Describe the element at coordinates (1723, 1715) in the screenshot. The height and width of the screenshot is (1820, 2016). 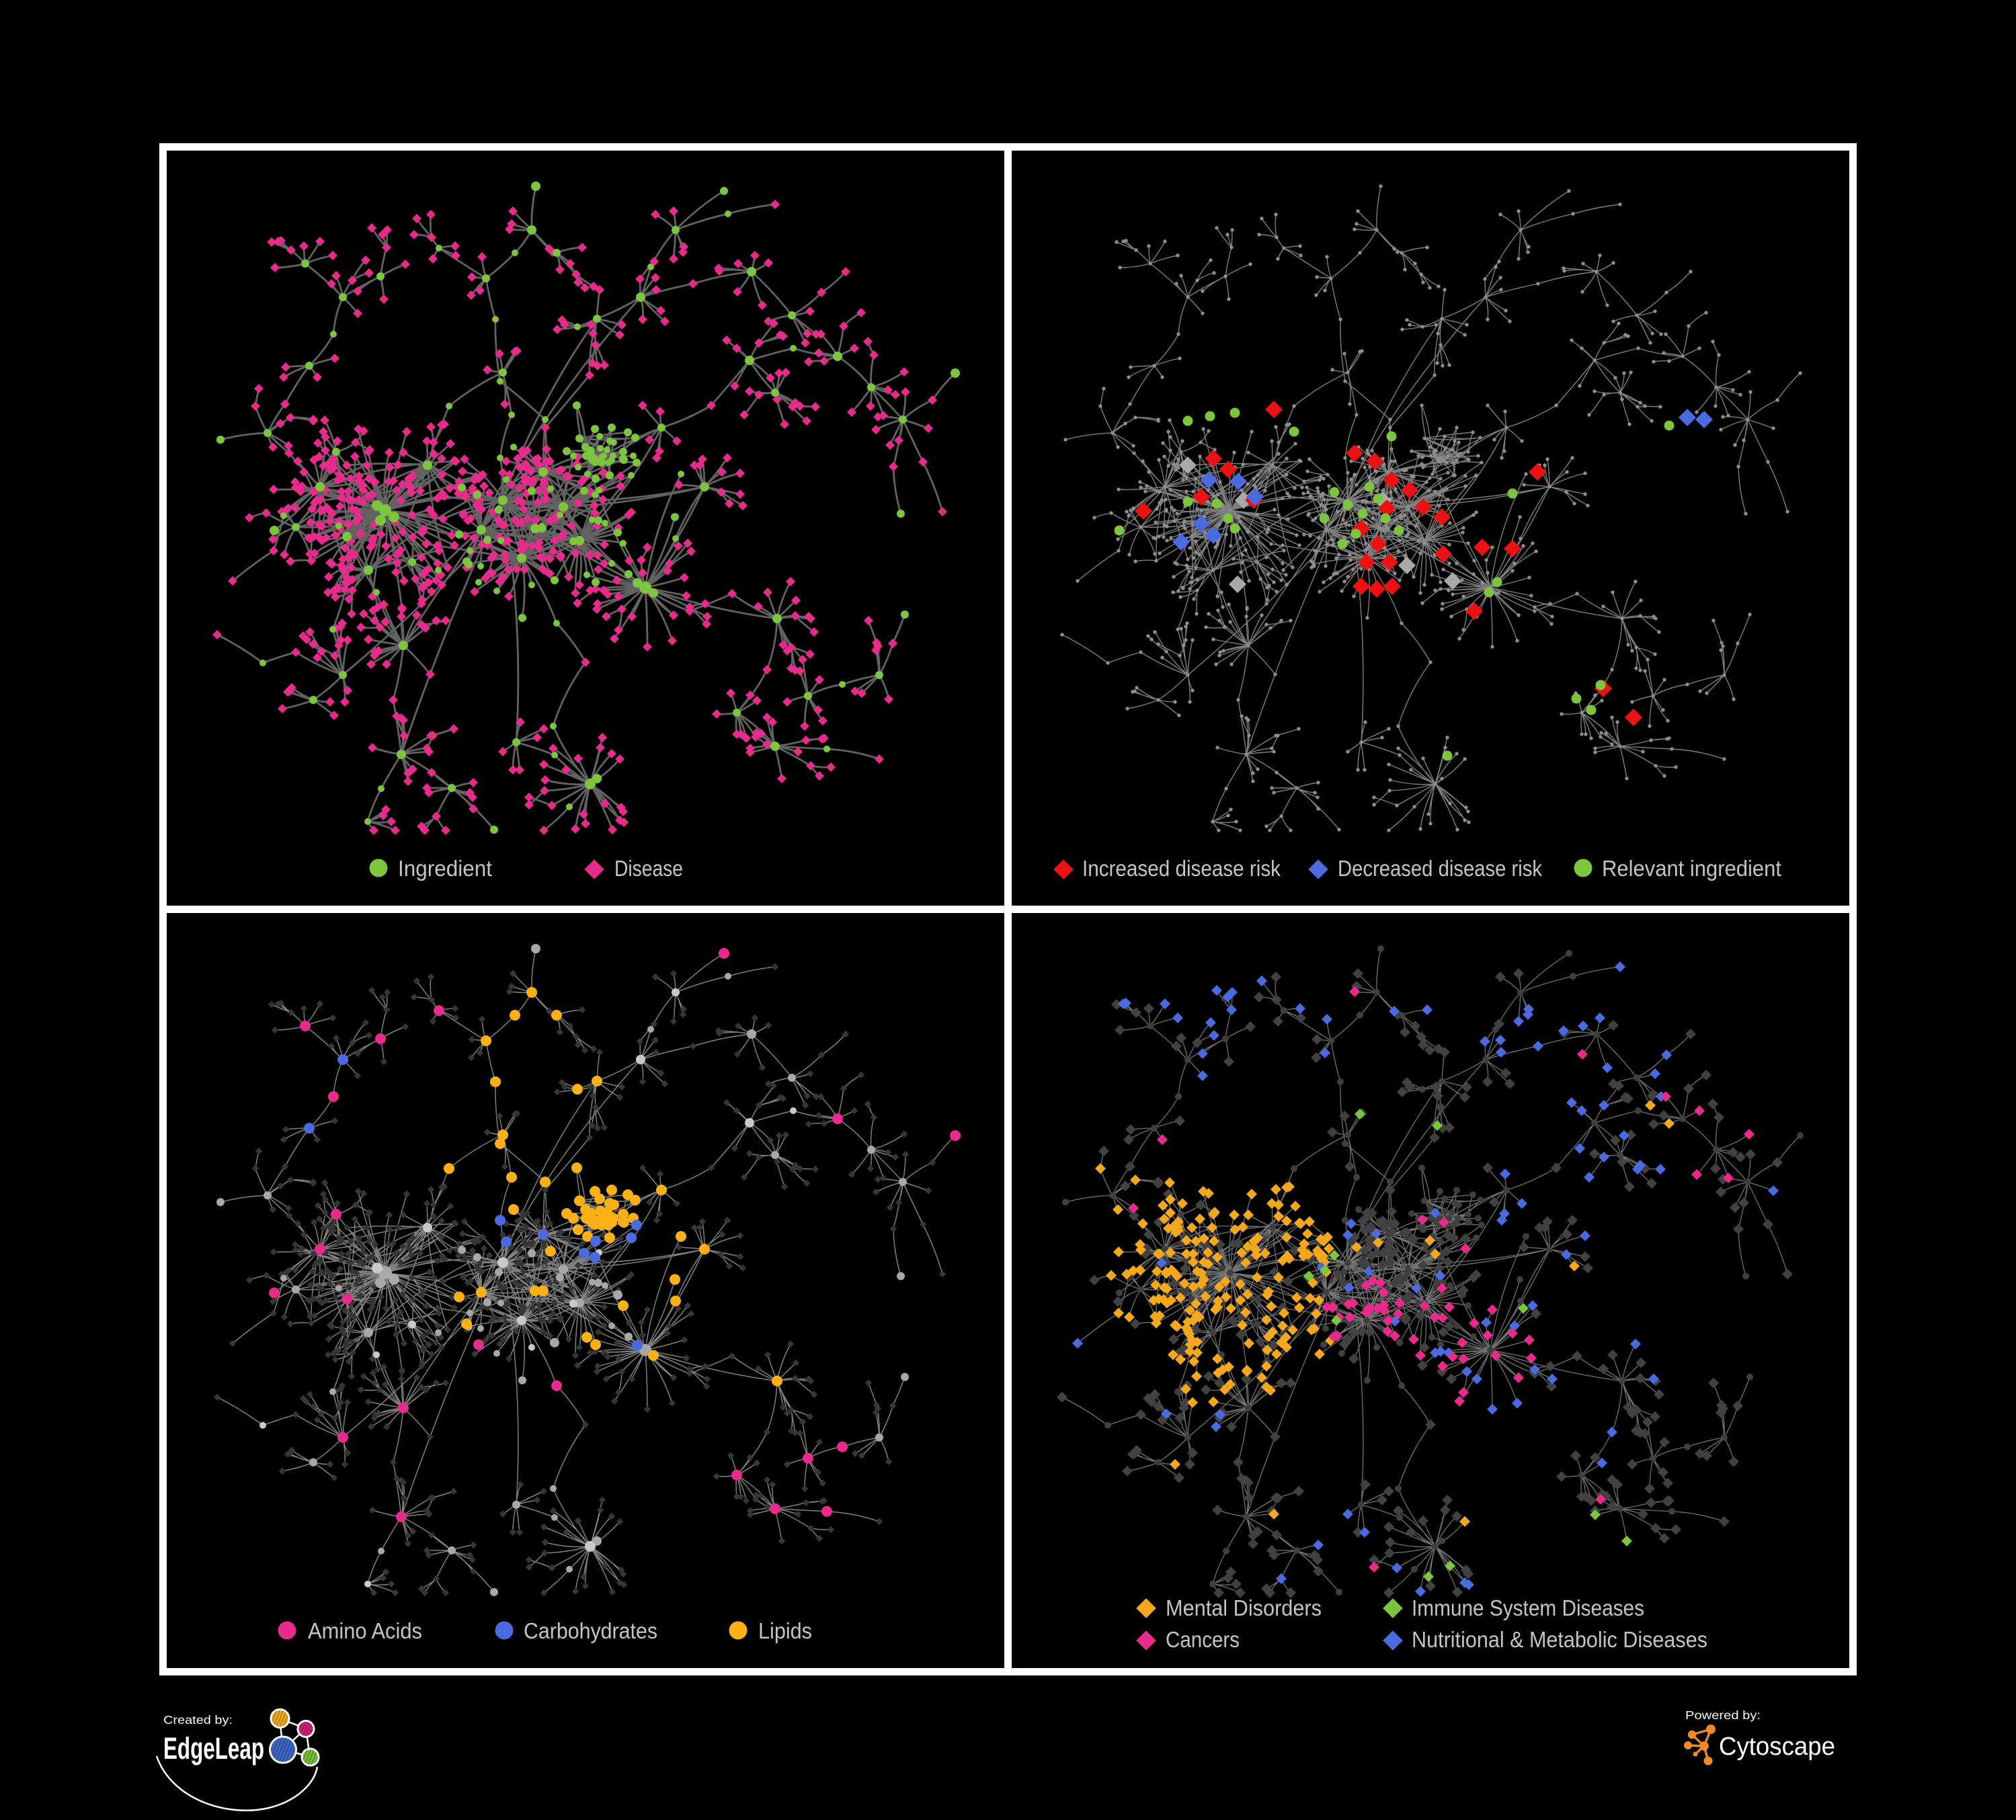
I see `svg-text: Powered by:` at that location.